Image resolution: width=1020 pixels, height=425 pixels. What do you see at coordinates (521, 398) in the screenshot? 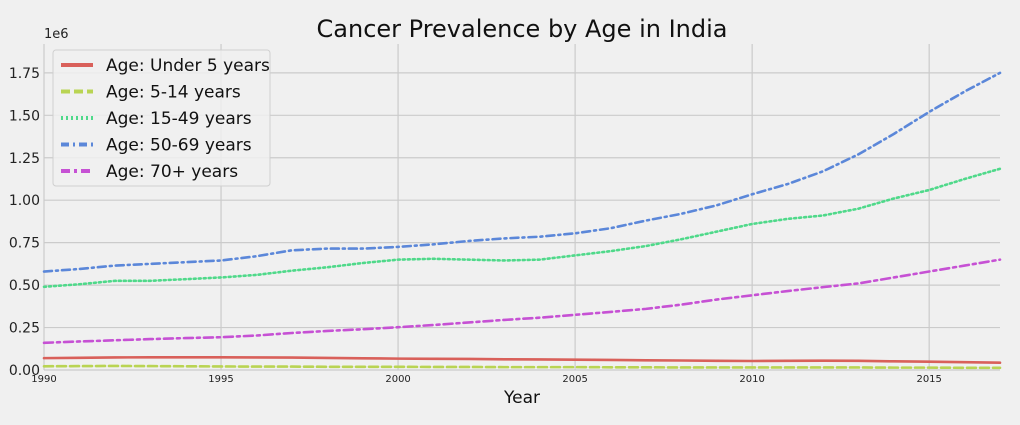
I see `x-axis-label: Year` at bounding box center [521, 398].